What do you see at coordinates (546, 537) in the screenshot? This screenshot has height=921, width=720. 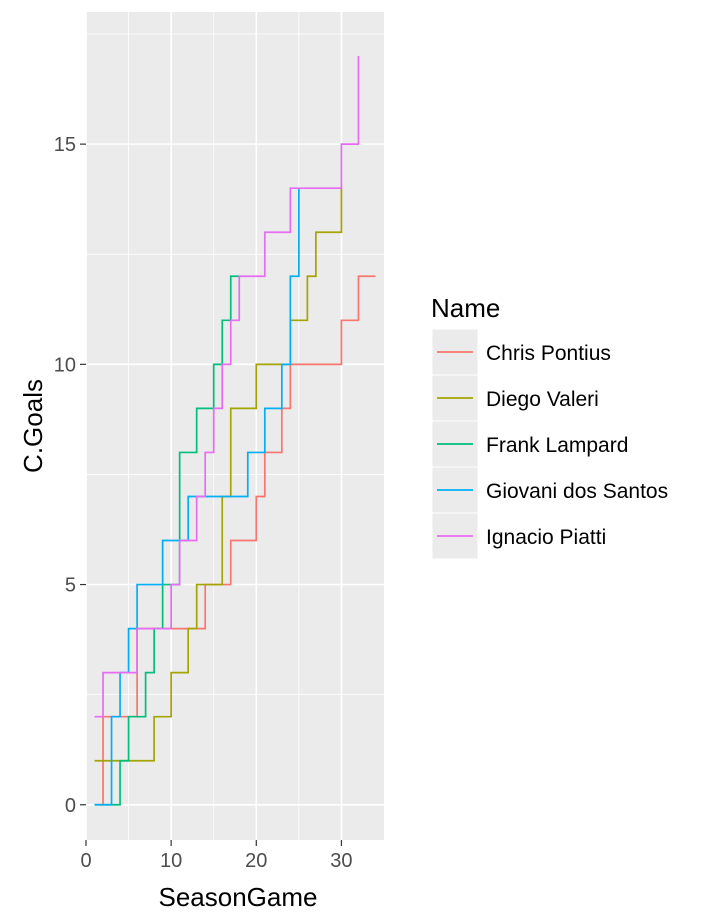 I see `legend-label: Ignacio Piatti` at bounding box center [546, 537].